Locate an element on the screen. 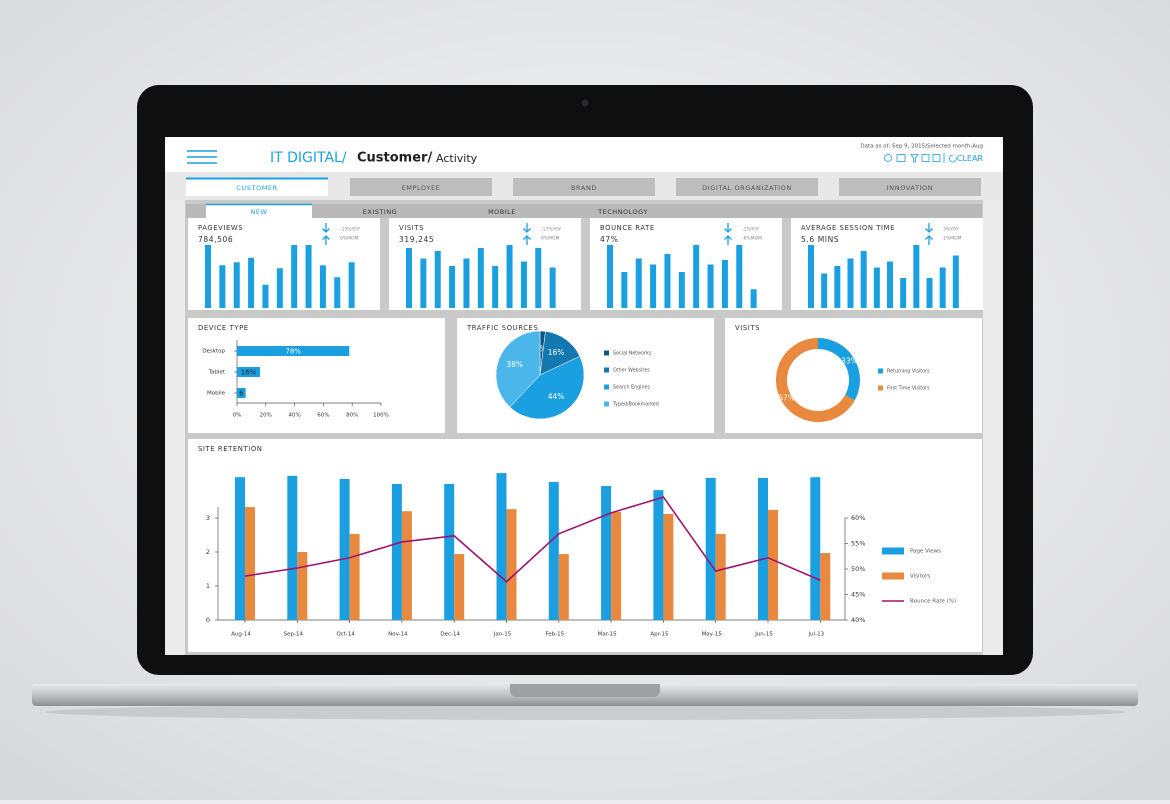 This screenshot has width=1170, height=804. y2-tick-label: 40% is located at coordinates (858, 620).